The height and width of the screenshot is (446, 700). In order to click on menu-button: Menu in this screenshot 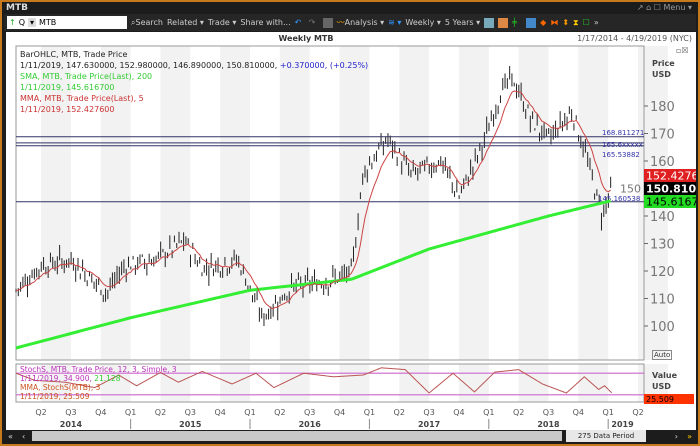, I will do `click(674, 7)`.